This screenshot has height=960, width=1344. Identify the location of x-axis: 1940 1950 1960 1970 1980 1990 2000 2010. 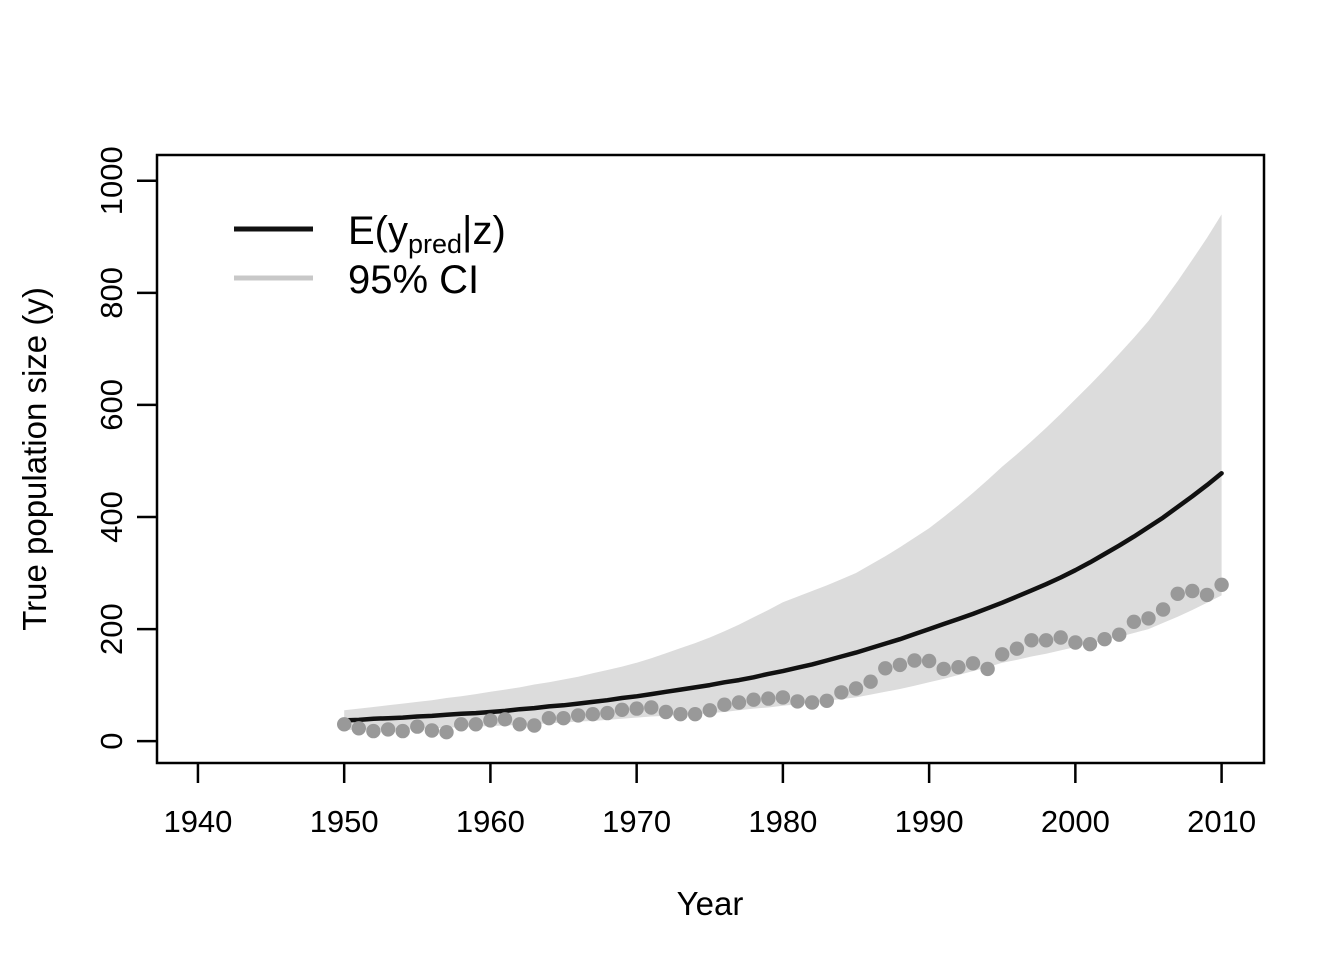
(709, 801).